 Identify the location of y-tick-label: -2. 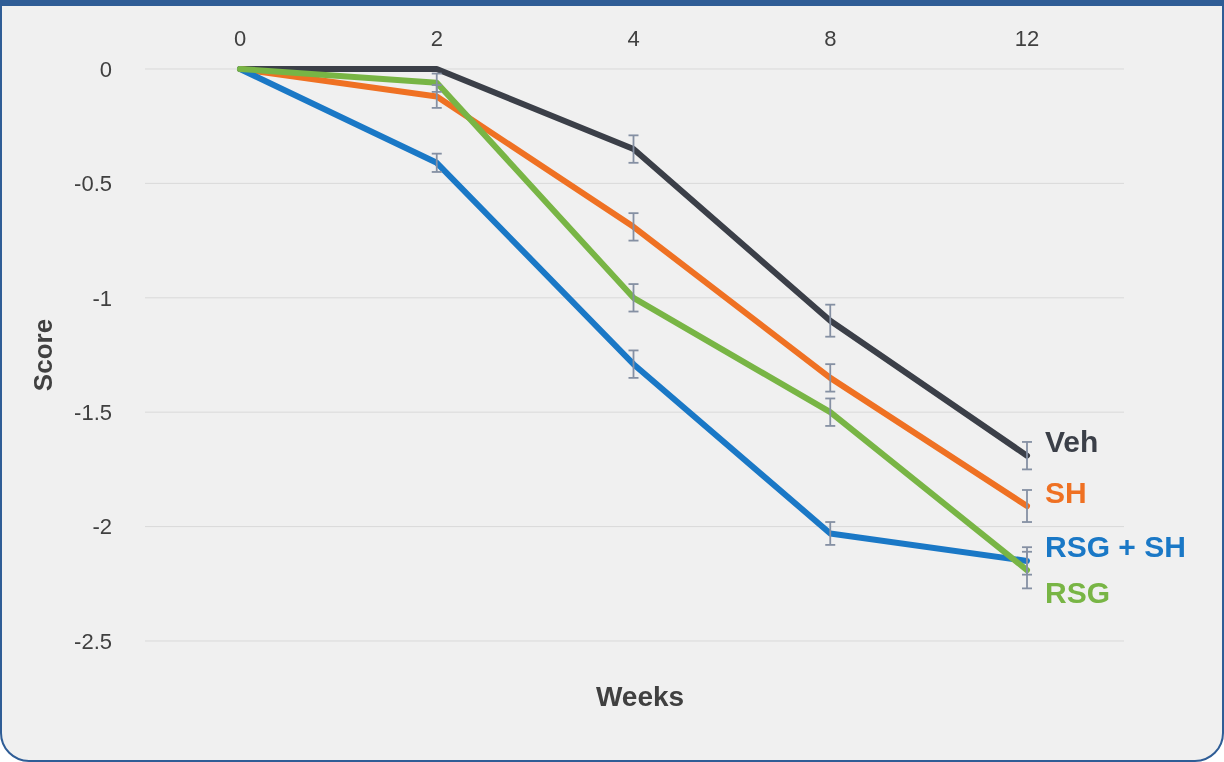
(102, 527).